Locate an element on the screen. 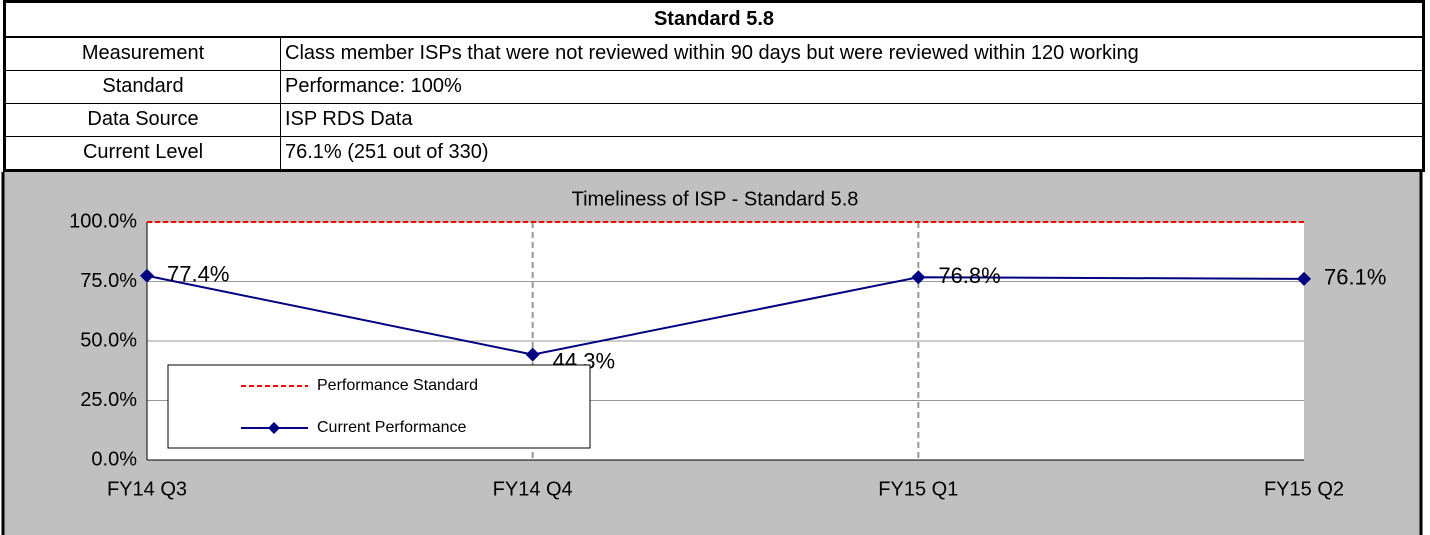  row-label: Data Source is located at coordinates (142, 119).